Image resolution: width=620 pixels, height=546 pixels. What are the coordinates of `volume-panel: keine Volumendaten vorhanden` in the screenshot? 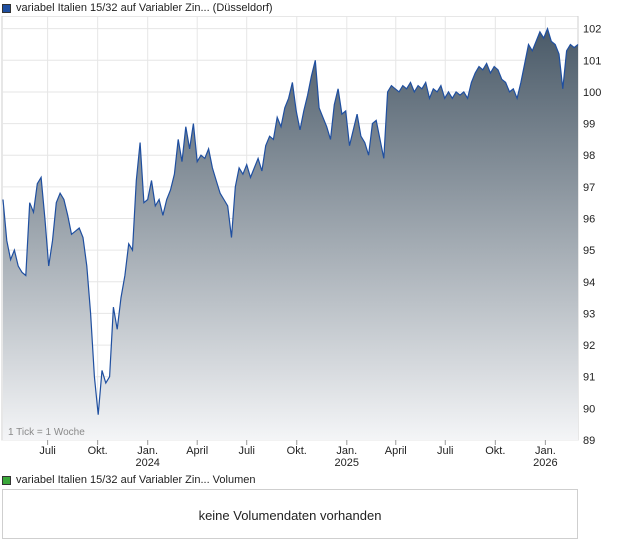 It's located at (290, 514).